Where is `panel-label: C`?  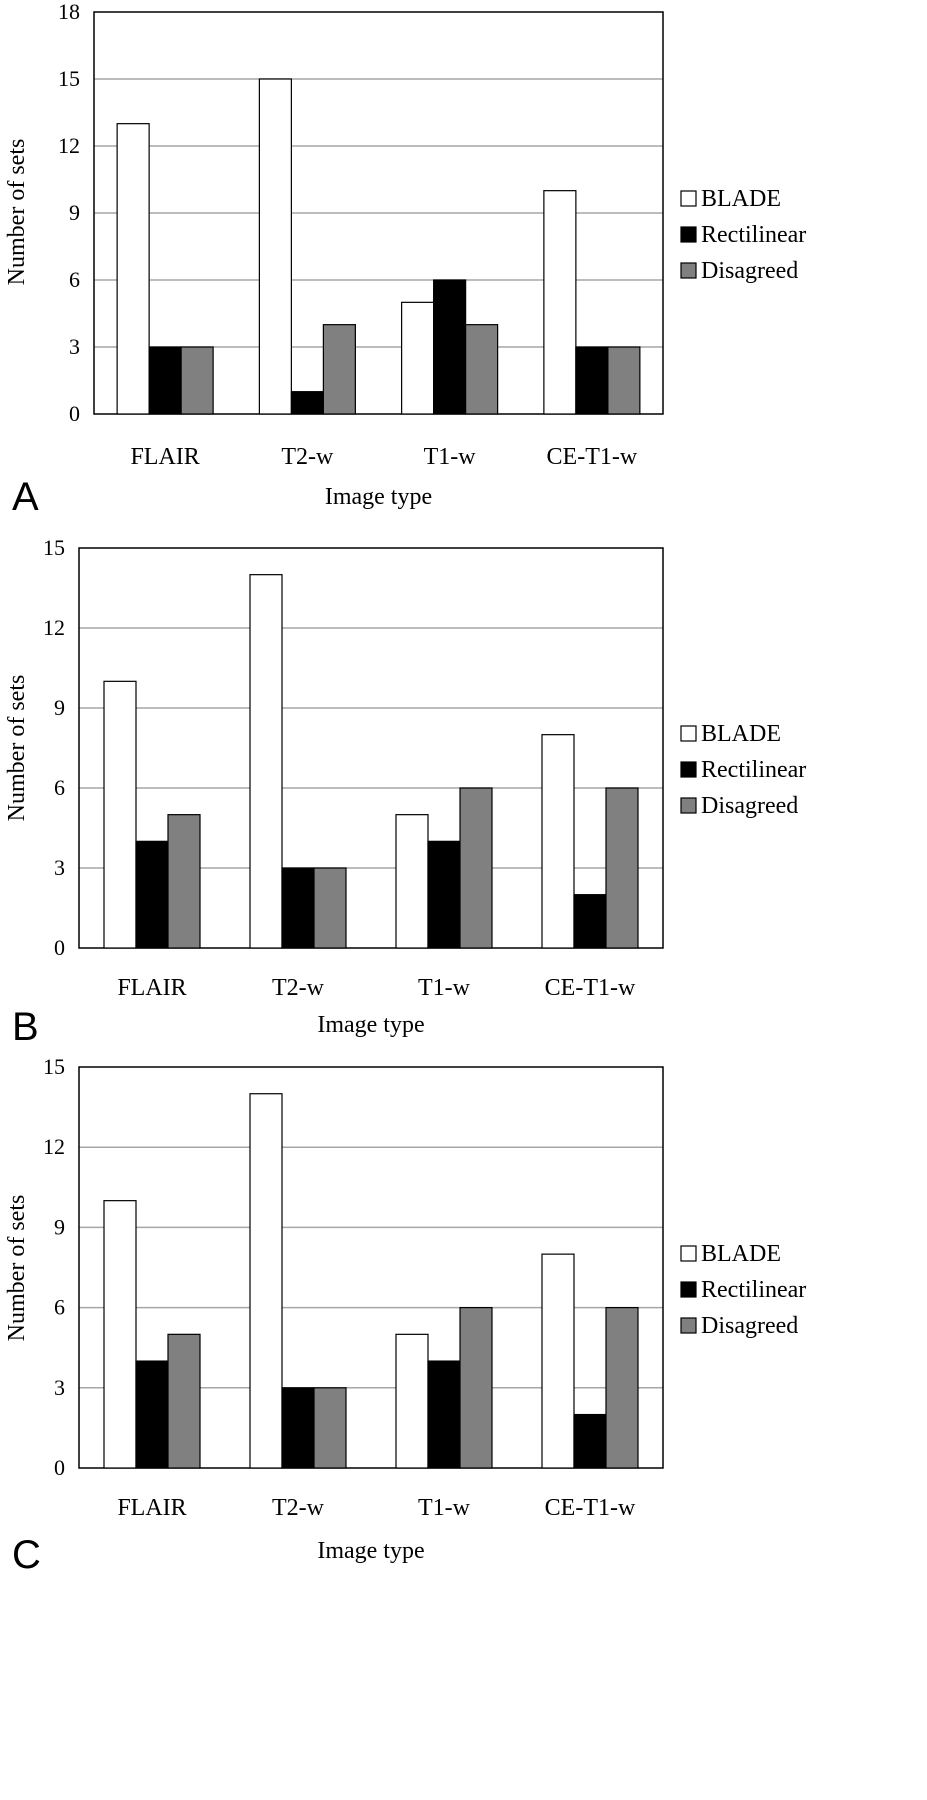
panel-label: C is located at coordinates (26, 1555).